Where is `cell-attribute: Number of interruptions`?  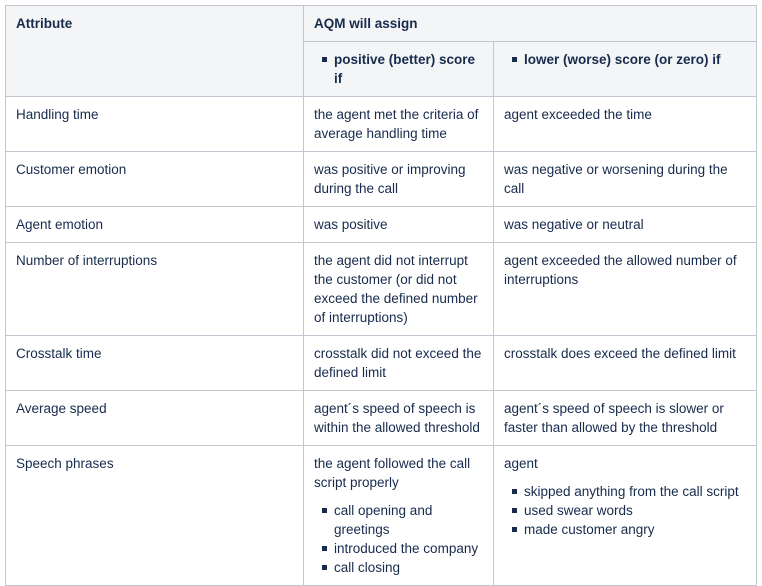
cell-attribute: Number of interruptions is located at coordinates (154, 289).